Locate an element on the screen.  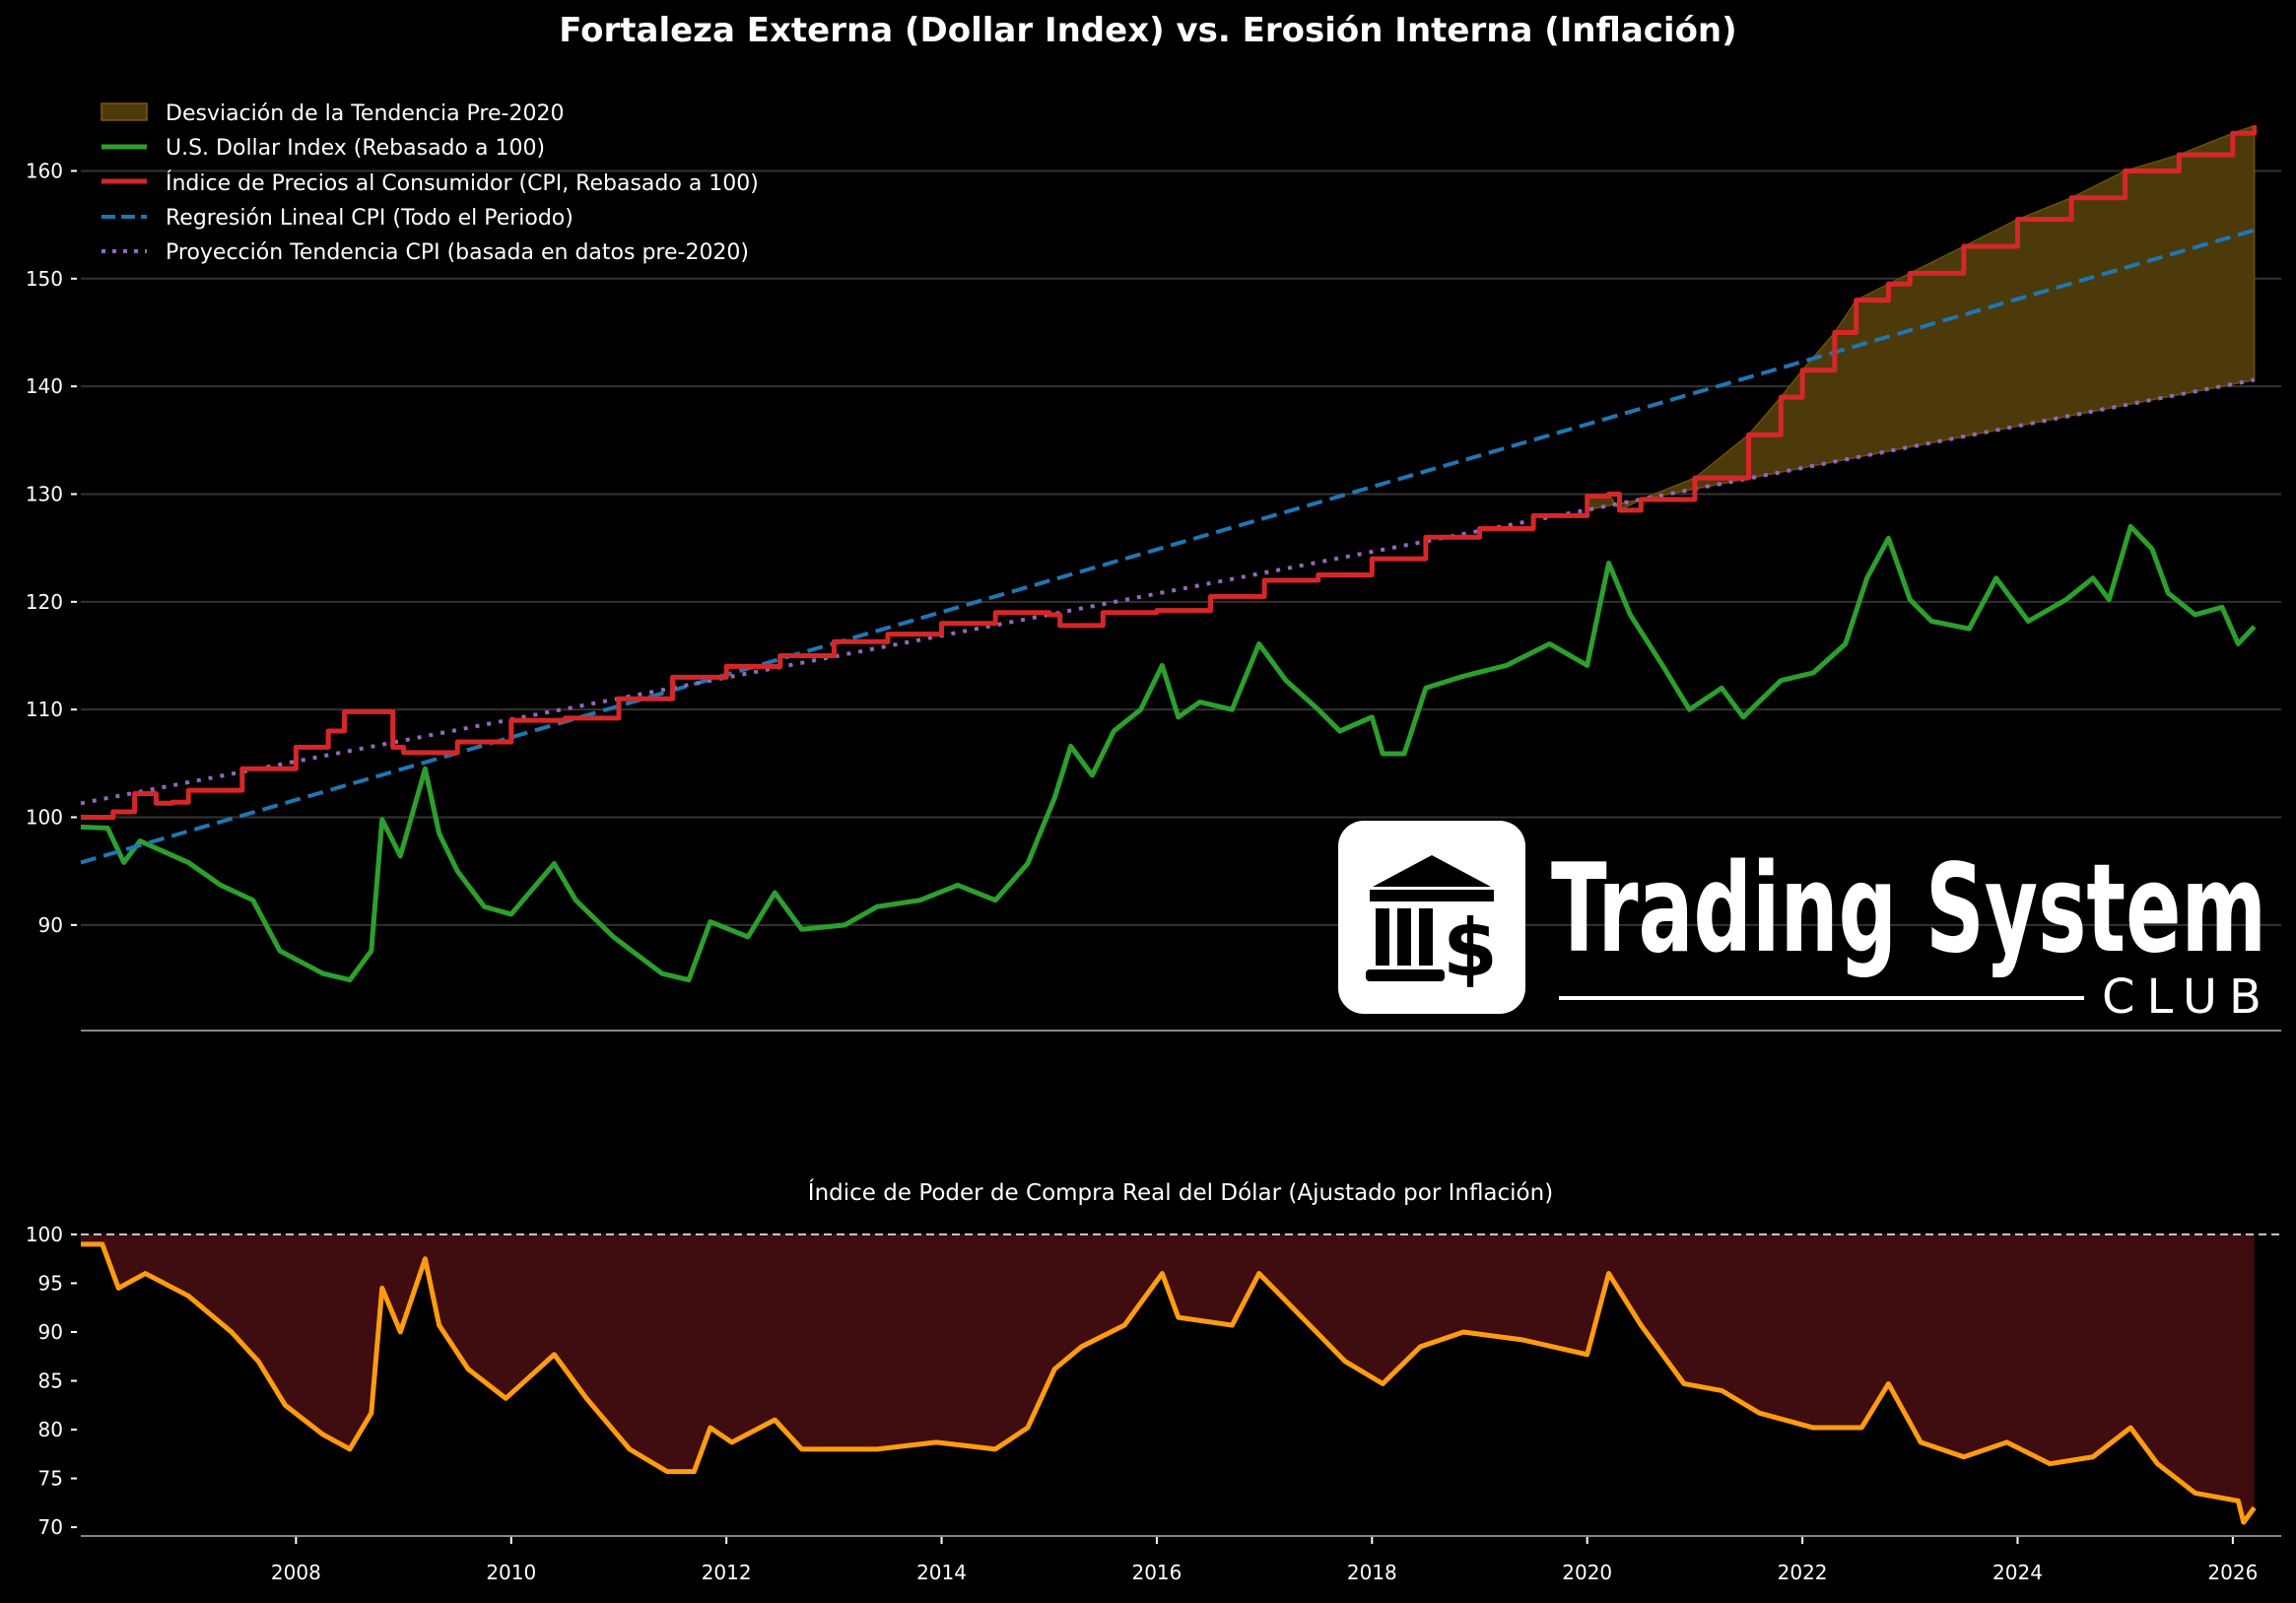
top-y-axis: 90 100 110 120 130 140 150 160 is located at coordinates (51, 548).